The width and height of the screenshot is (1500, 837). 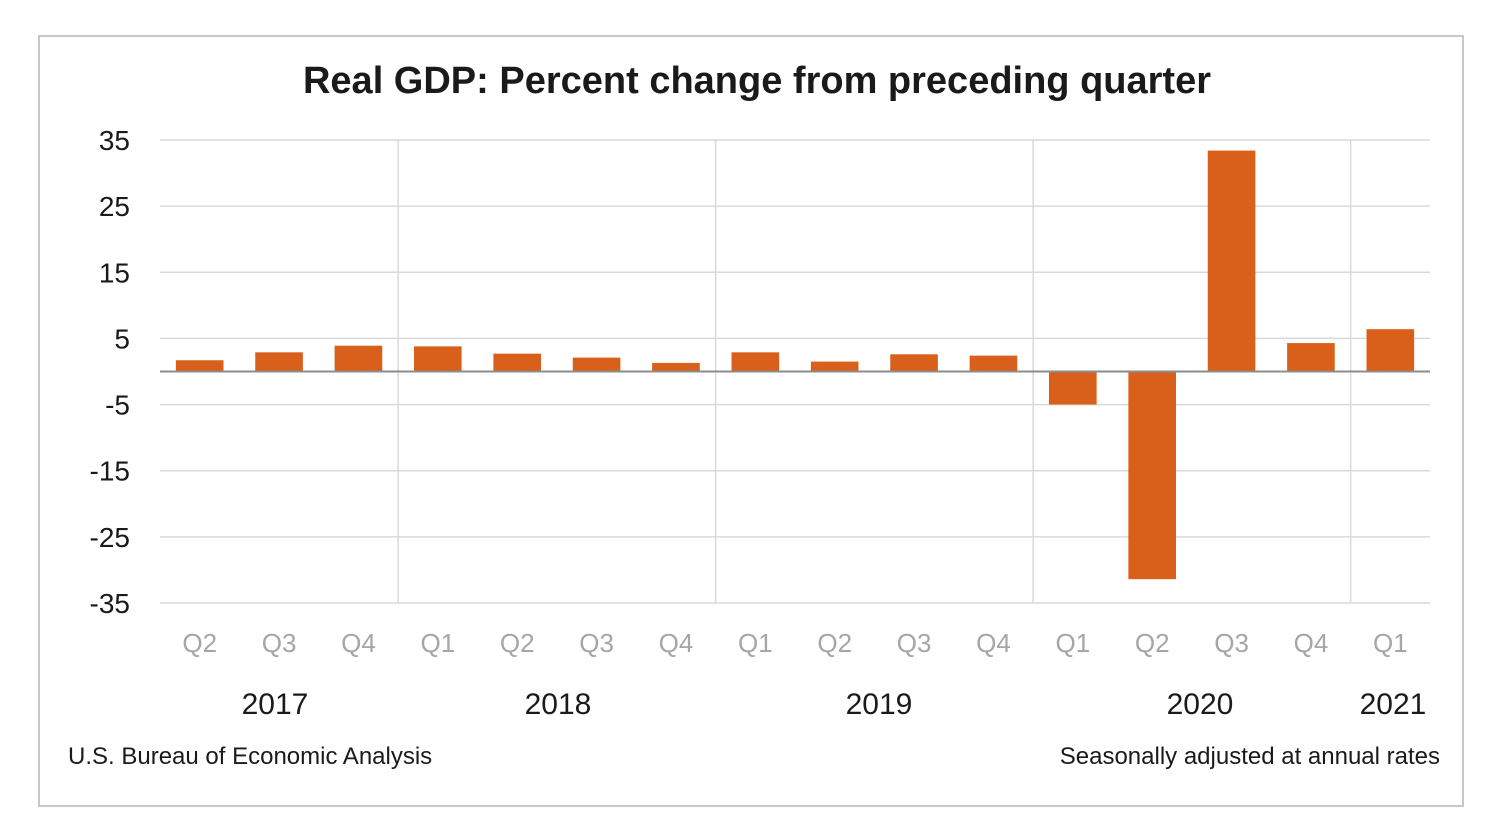 I want to click on y-axis-ticks: 35 25 15 5 -5 -15 -25 -35, so click(x=110, y=372).